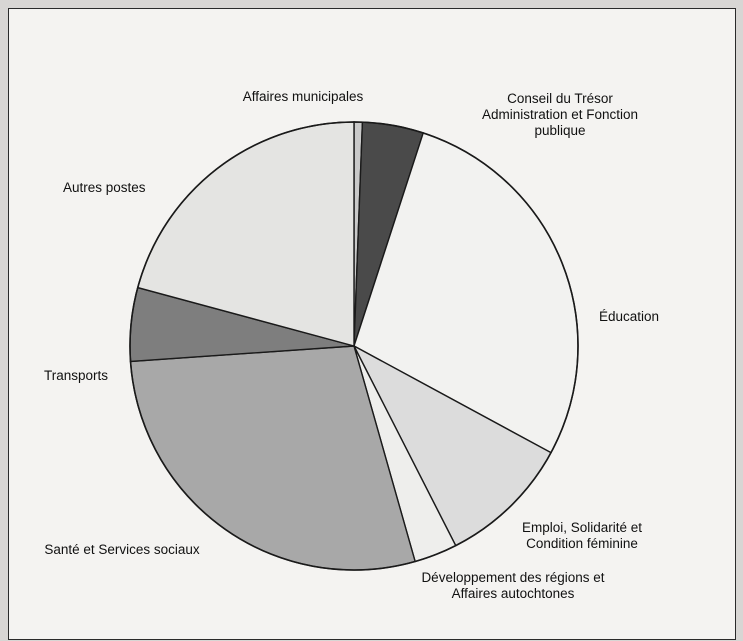 This screenshot has width=743, height=641. Describe the element at coordinates (122, 549) in the screenshot. I see `pie-label-6: Santé et Services sociaux` at that location.